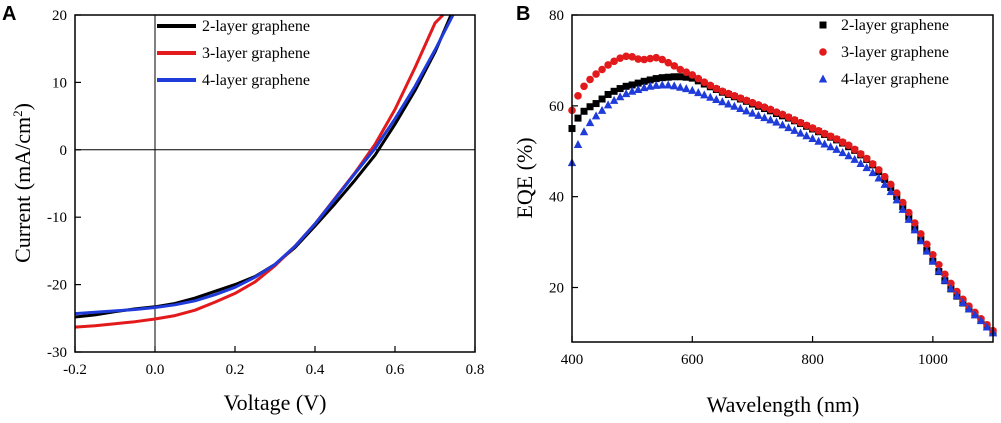 The image size is (1001, 423). I want to click on x-tick-label: 1000, so click(933, 360).